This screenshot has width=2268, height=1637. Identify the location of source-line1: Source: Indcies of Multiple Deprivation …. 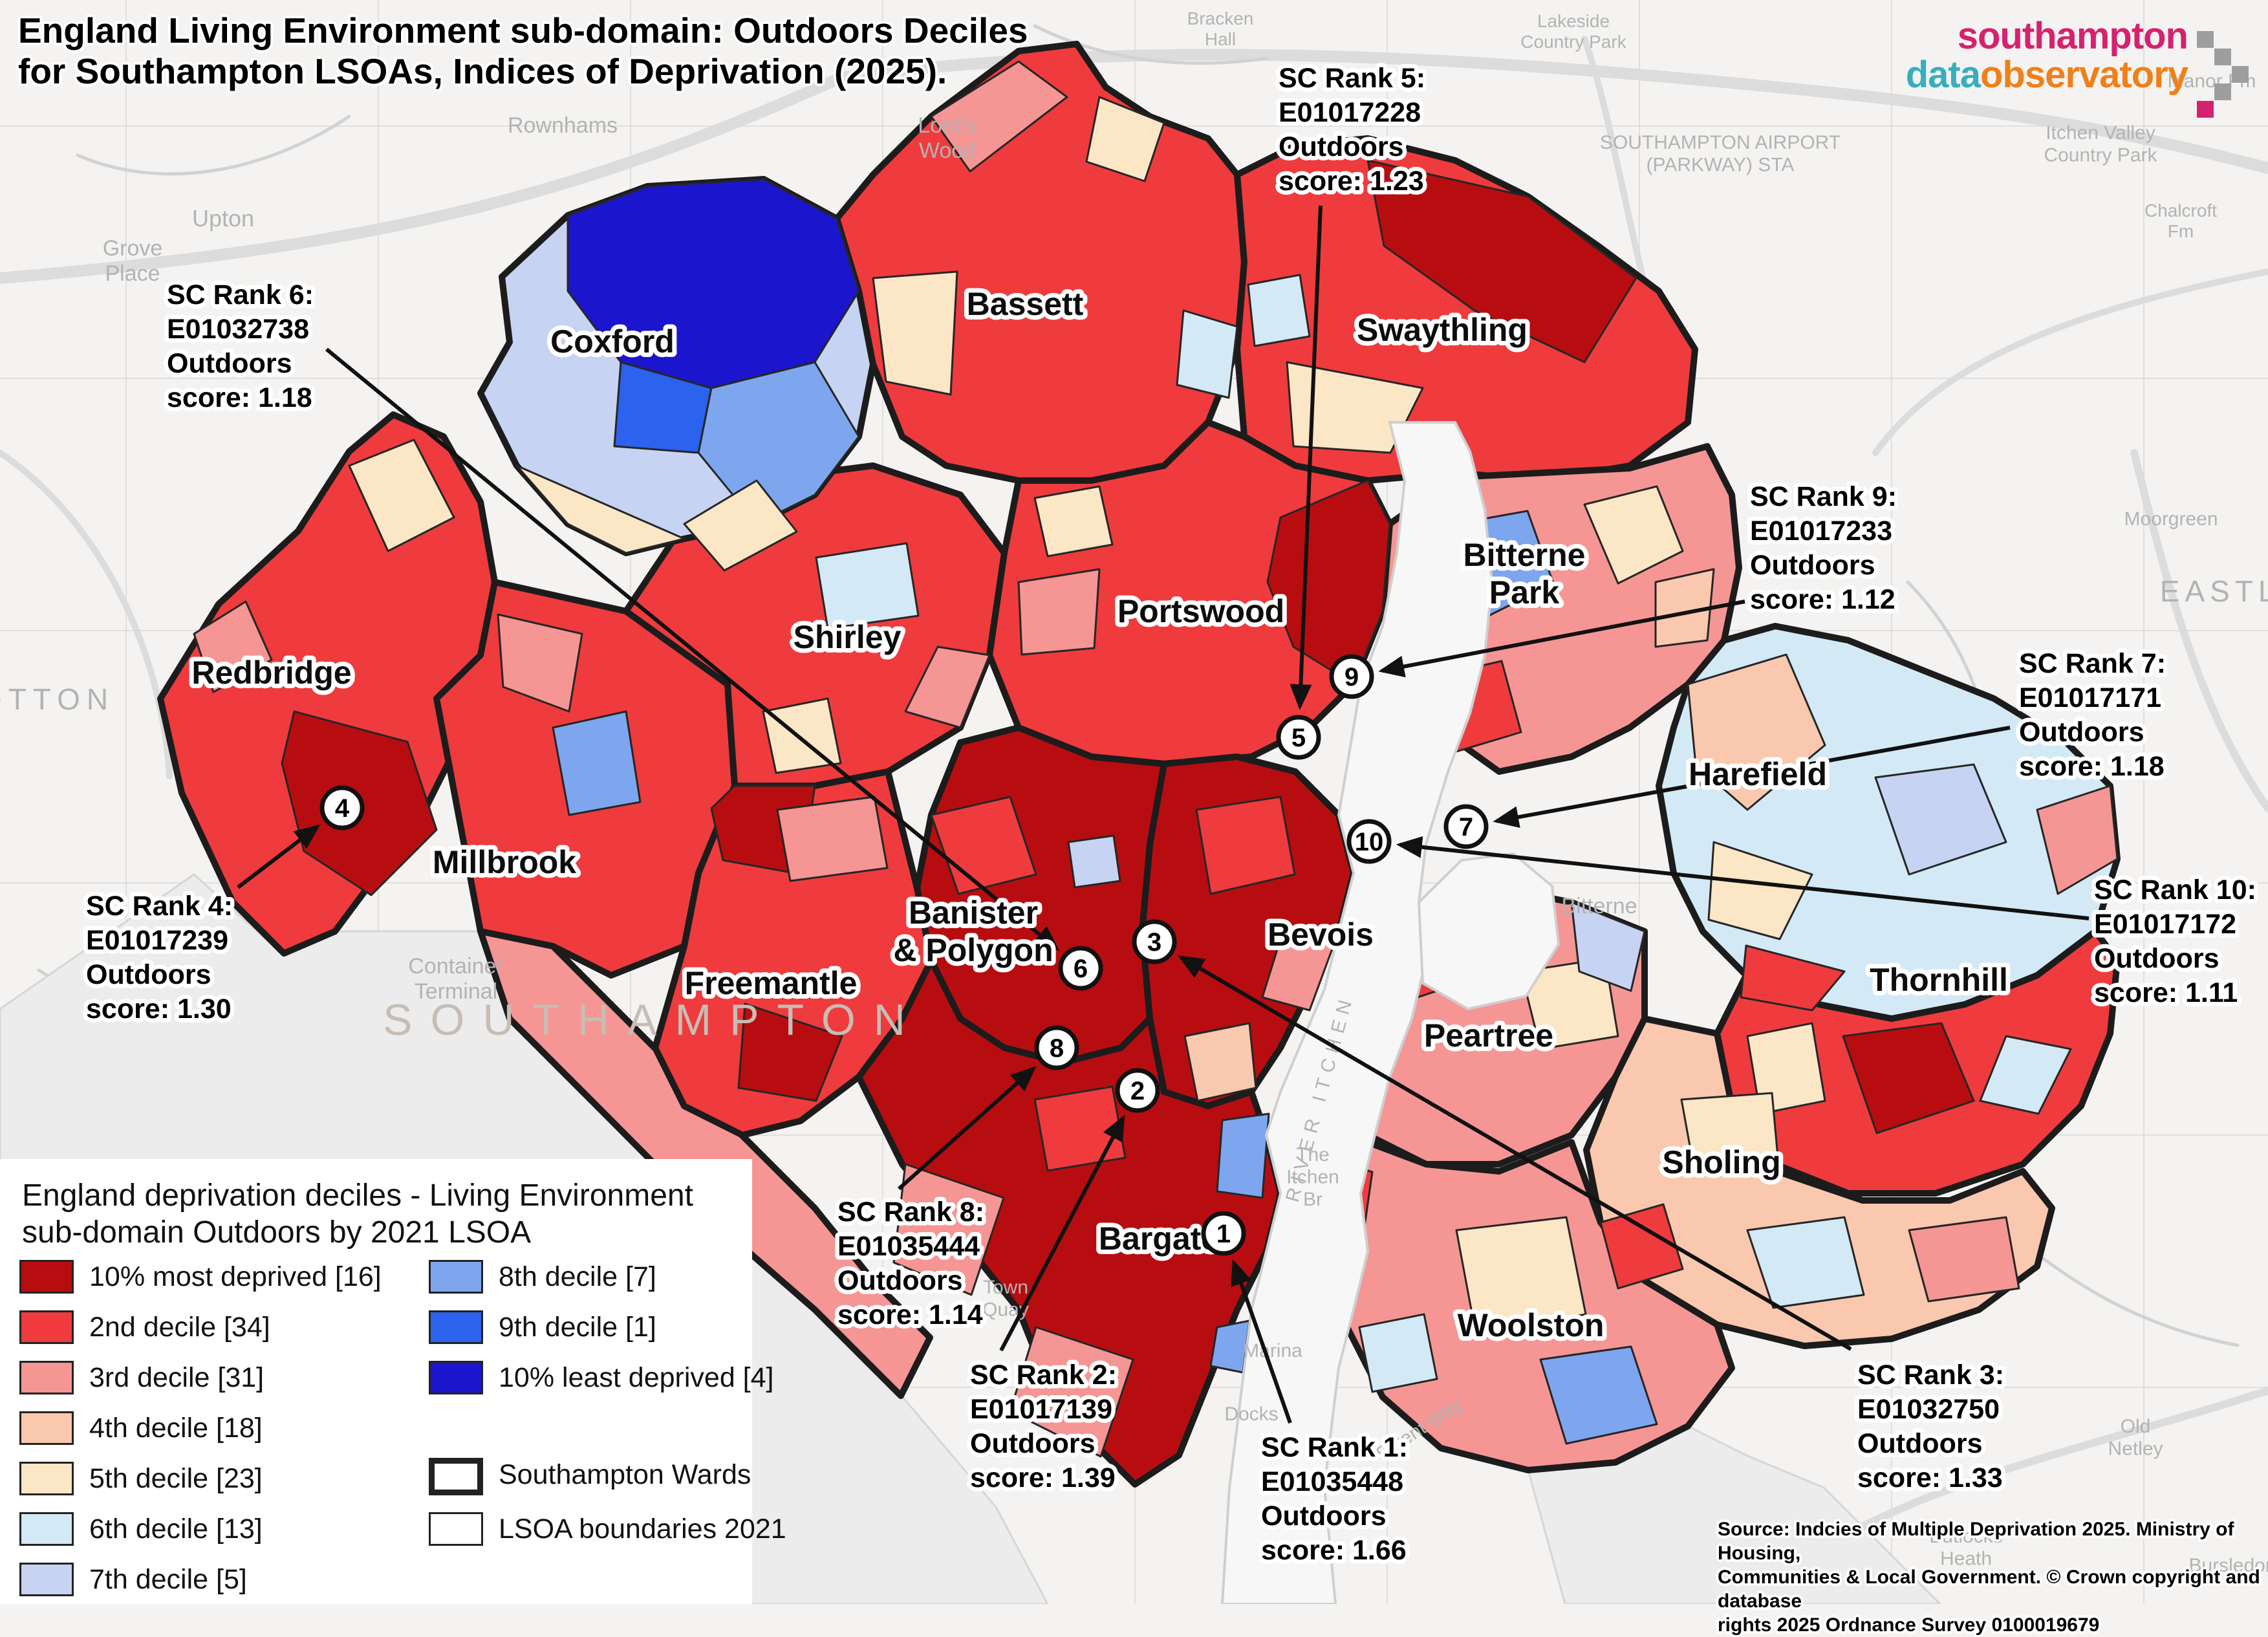
(1976, 1541).